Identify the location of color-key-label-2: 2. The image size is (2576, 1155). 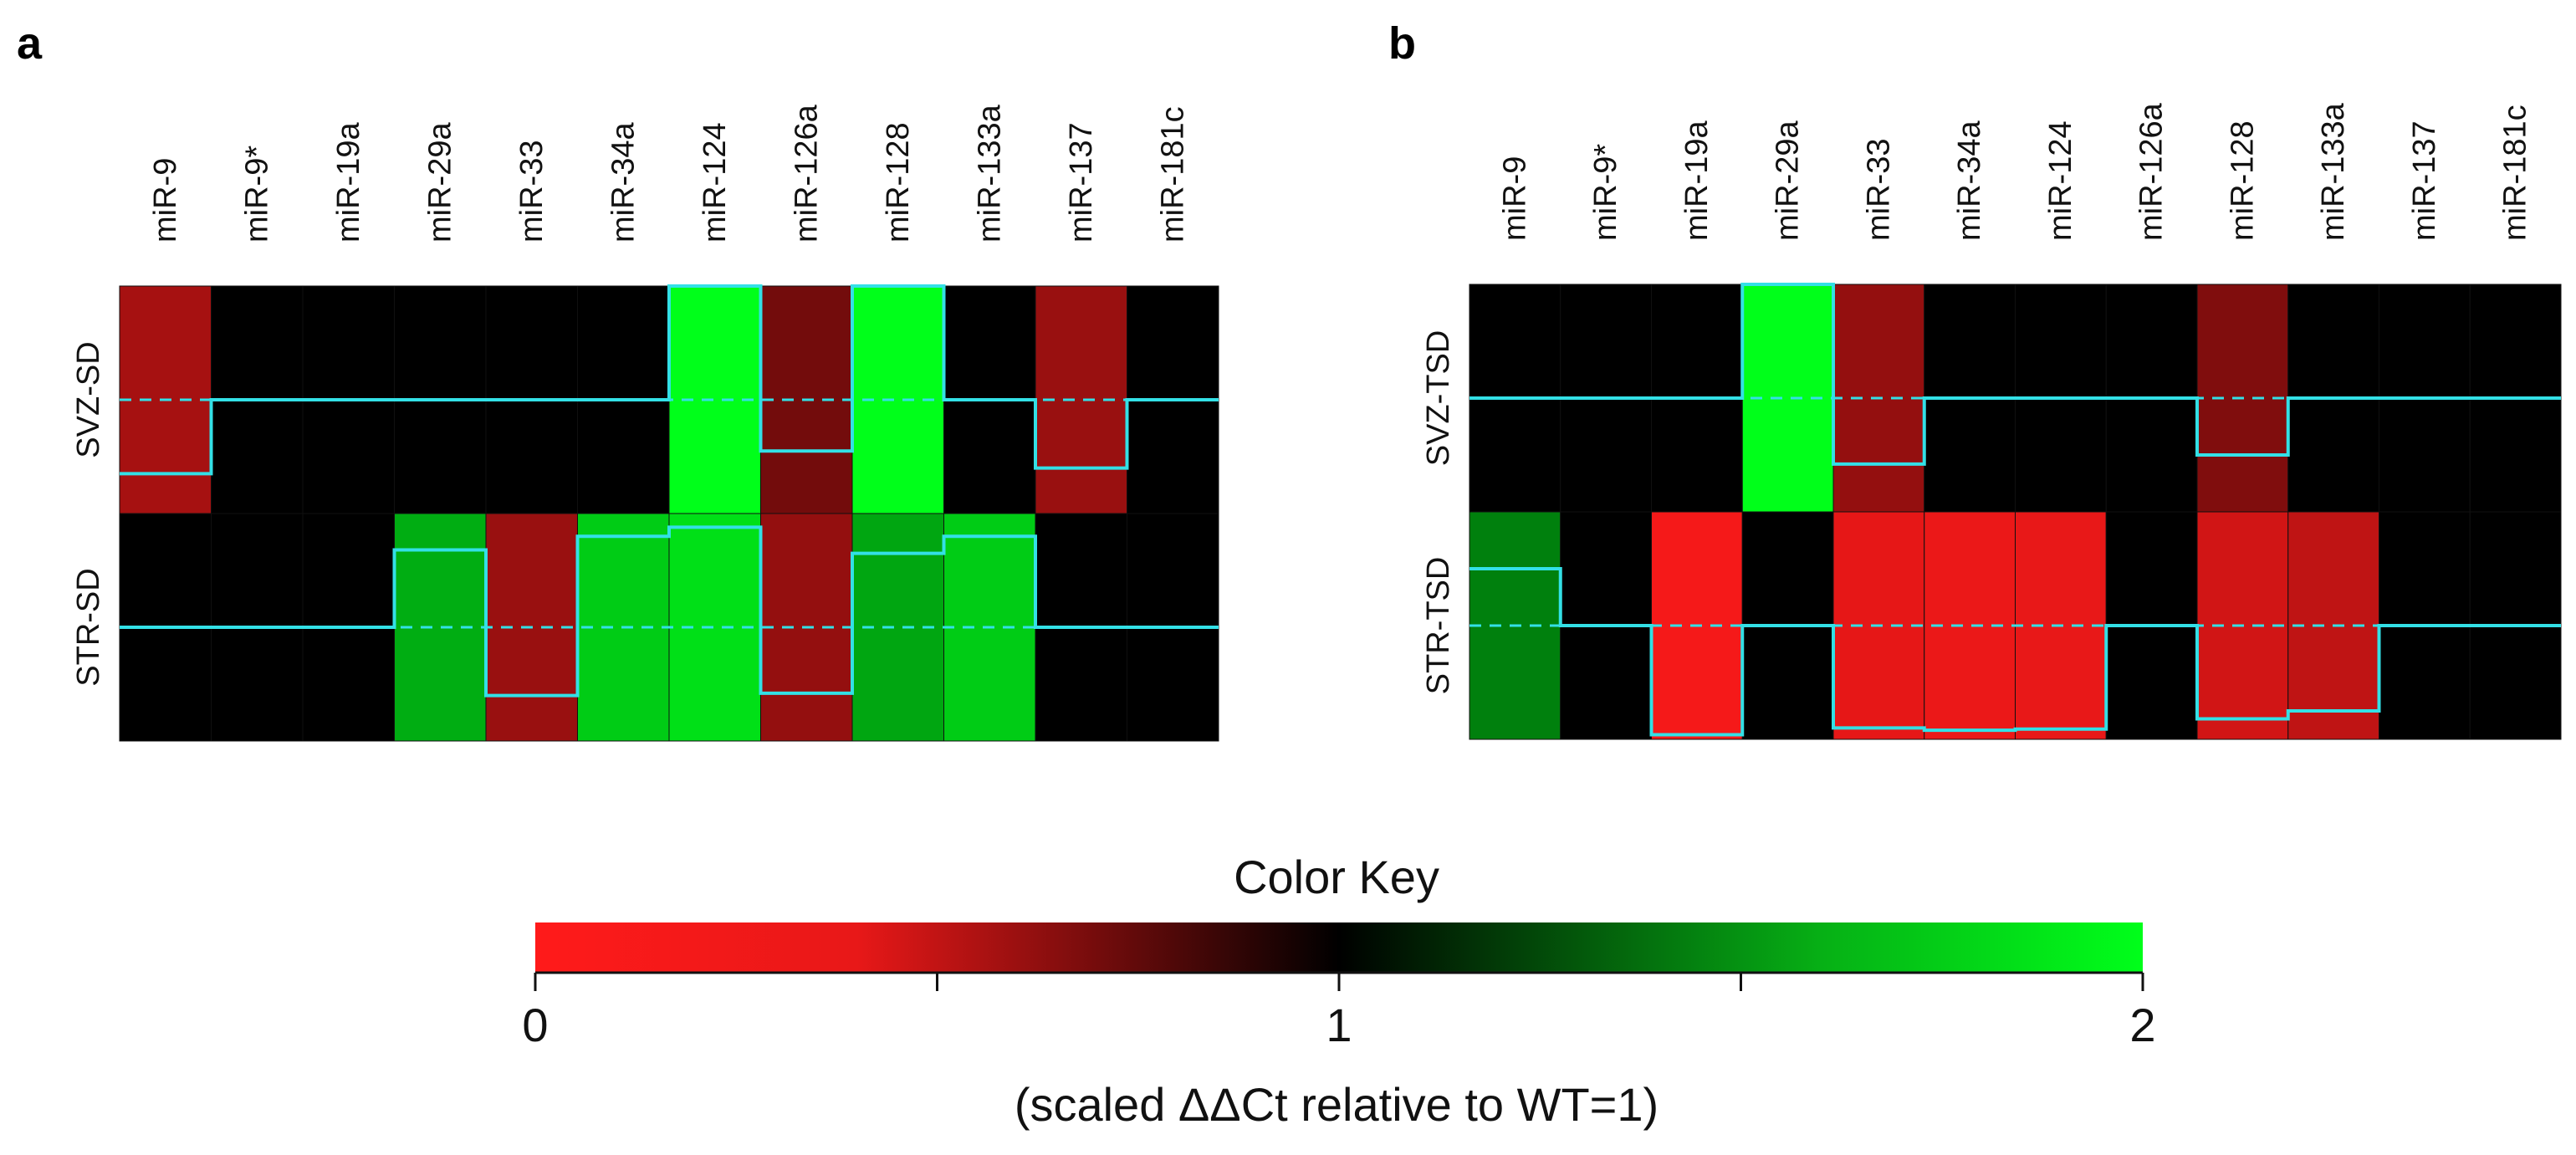
(2142, 1025).